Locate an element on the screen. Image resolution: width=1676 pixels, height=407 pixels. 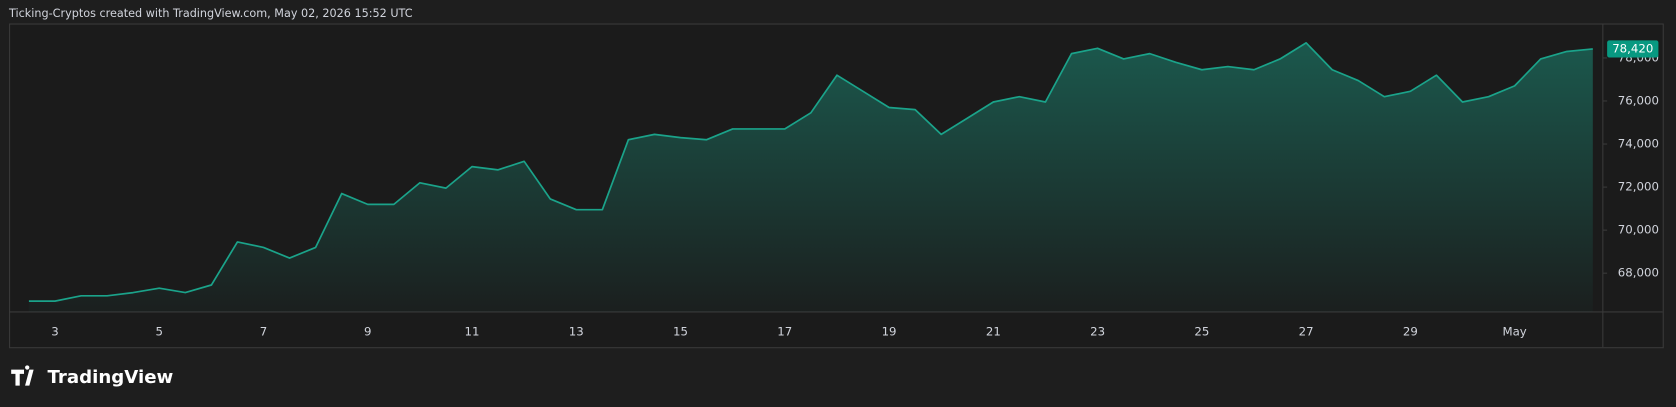
y-tick-label: 74,000 is located at coordinates (1638, 144).